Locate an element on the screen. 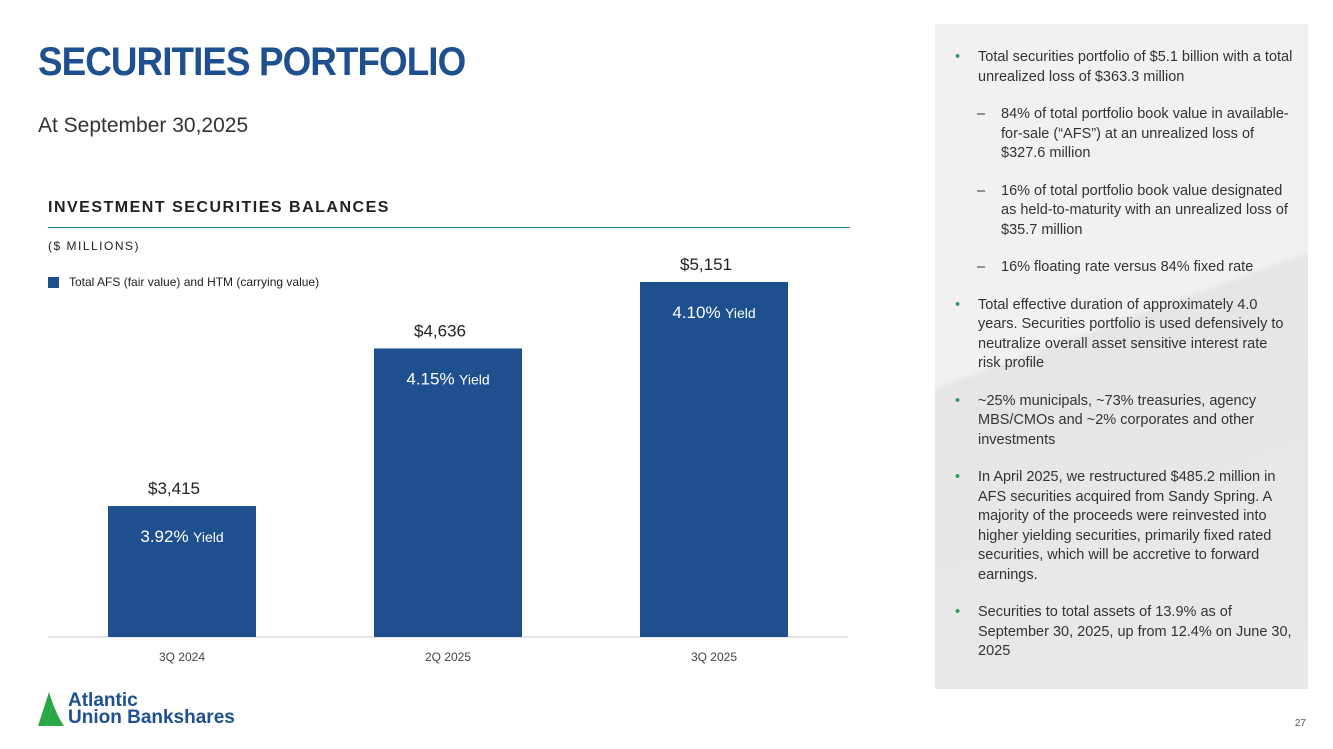  page-title: SECURITIES PORTFOLIO is located at coordinates (252, 62).